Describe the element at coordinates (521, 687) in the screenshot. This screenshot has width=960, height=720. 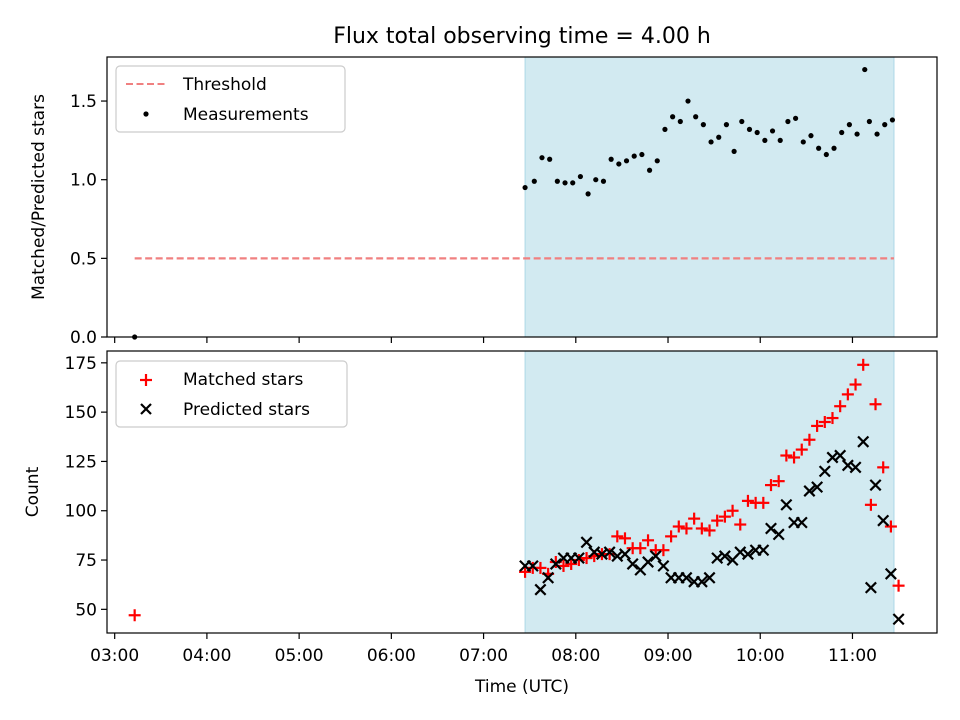
I see `x-axis-label: Time (UTC)` at that location.